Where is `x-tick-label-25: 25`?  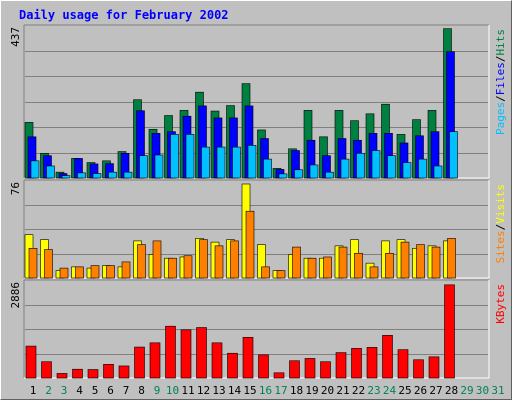 x-tick-label-25: 25 is located at coordinates (404, 390).